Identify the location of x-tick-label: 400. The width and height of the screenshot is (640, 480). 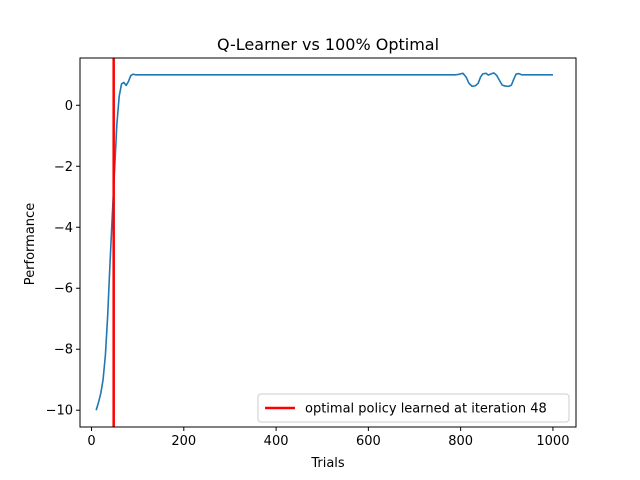
(276, 441).